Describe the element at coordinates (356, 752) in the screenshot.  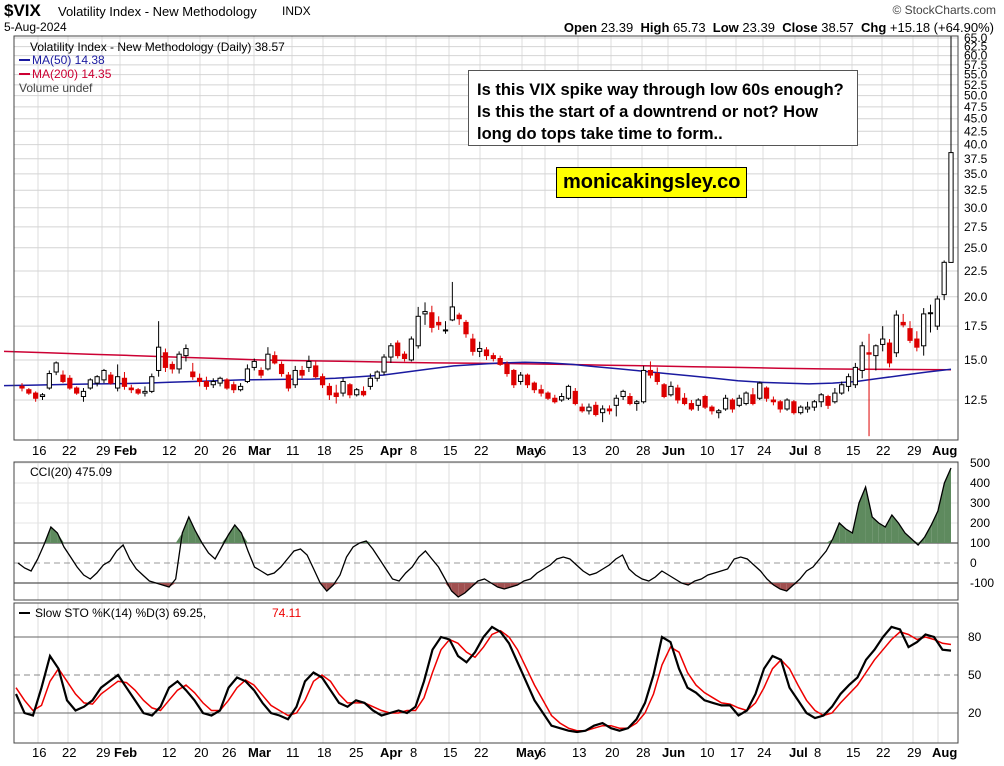
I see `x-tick-label: 25` at that location.